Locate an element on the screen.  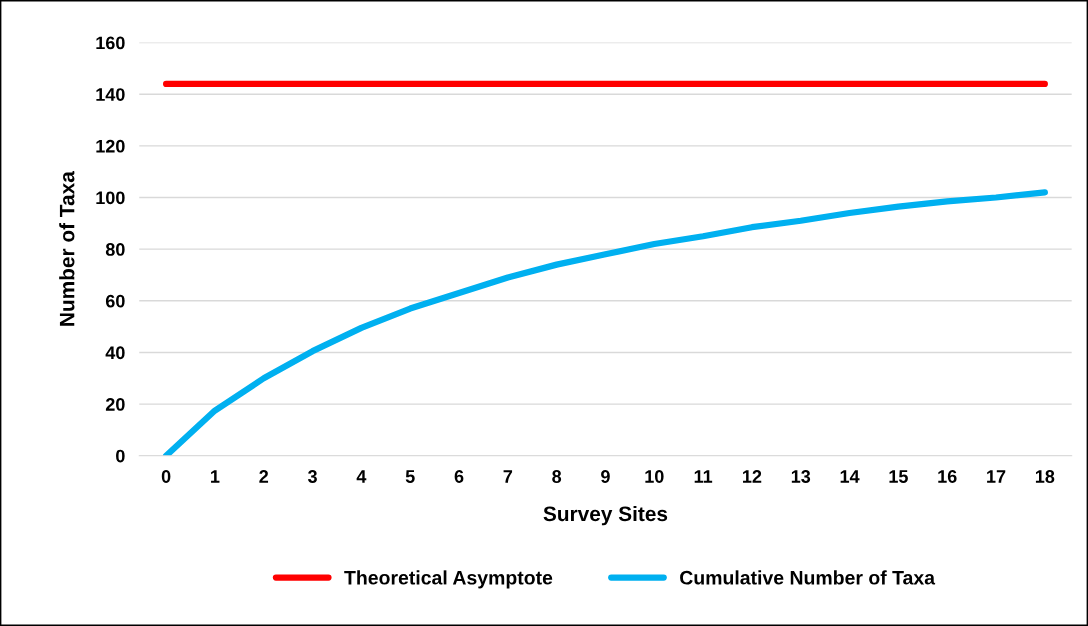
x-tick-label: 12 is located at coordinates (752, 476).